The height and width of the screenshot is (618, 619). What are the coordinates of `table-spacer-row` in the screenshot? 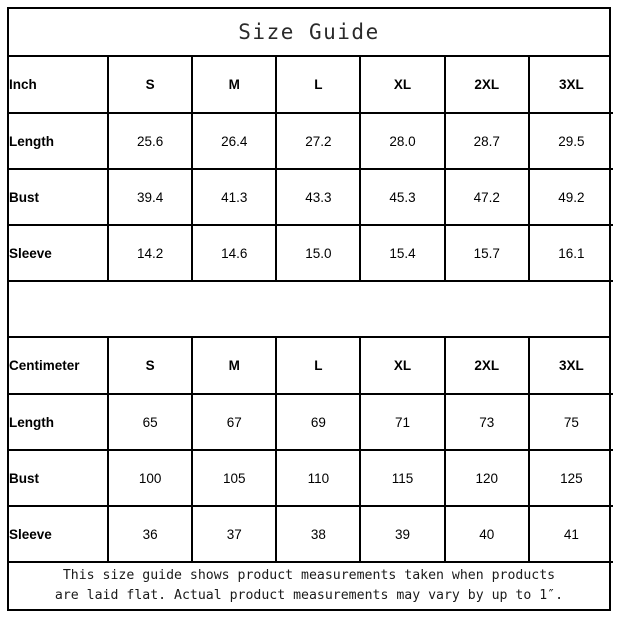 It's located at (309, 310).